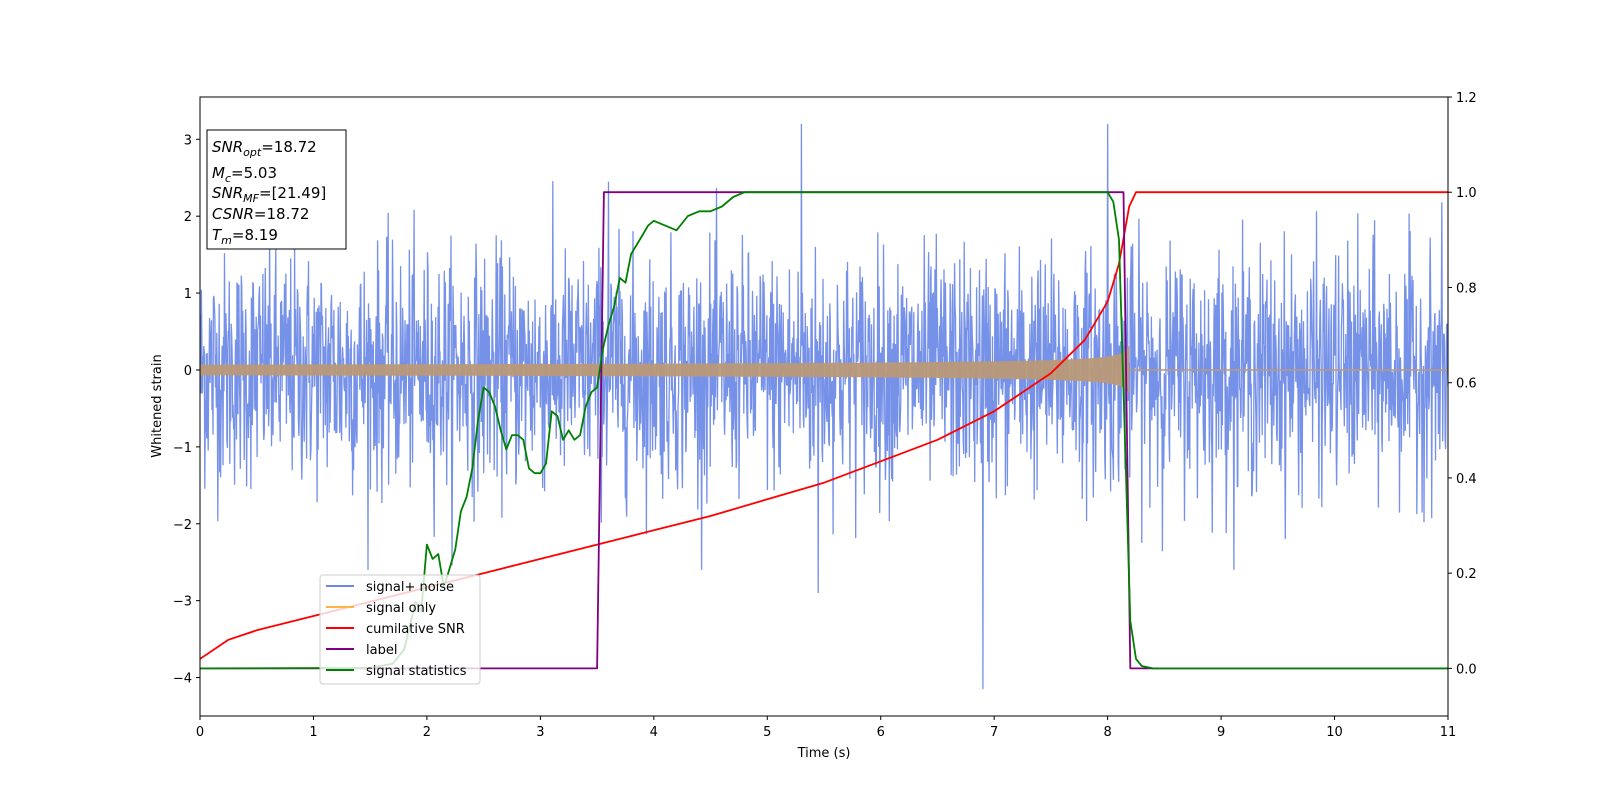 Image resolution: width=1600 pixels, height=800 pixels. I want to click on x-tick-label: 0, so click(200, 732).